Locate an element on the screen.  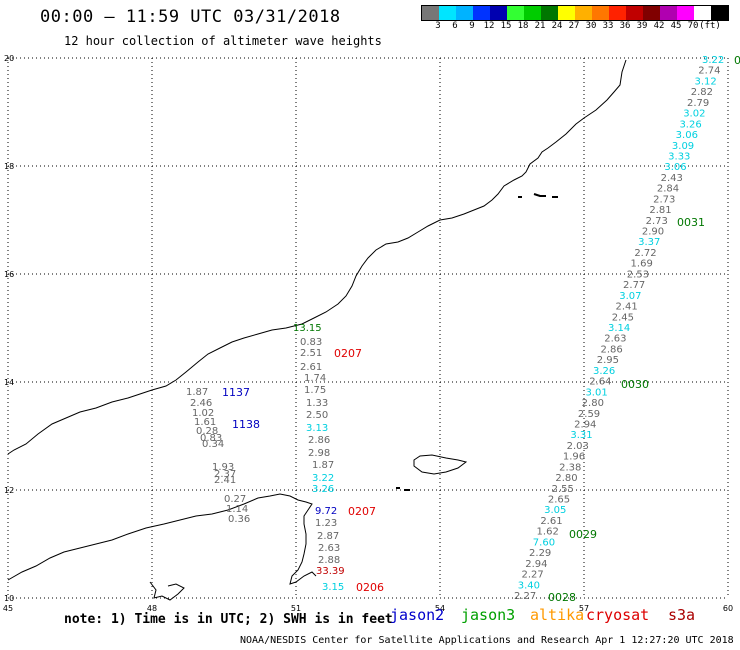
track-value: 13.15 is located at coordinates (307, 328).